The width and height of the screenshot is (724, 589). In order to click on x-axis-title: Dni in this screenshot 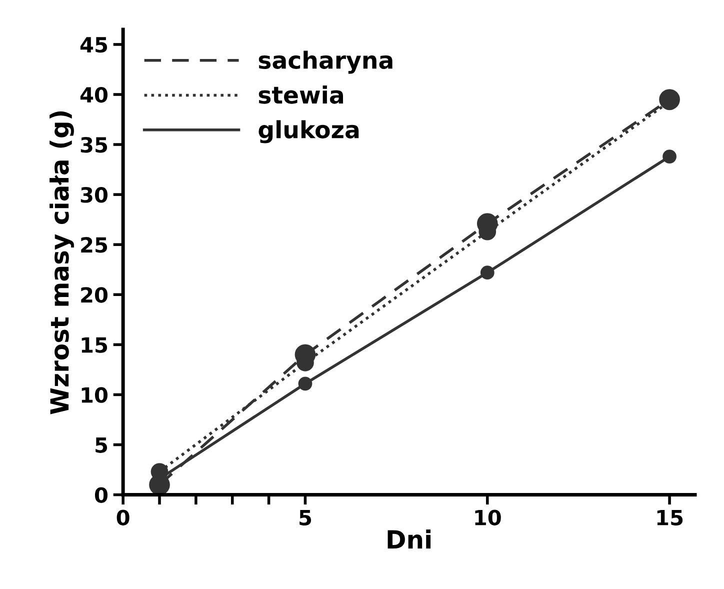, I will do `click(409, 539)`.